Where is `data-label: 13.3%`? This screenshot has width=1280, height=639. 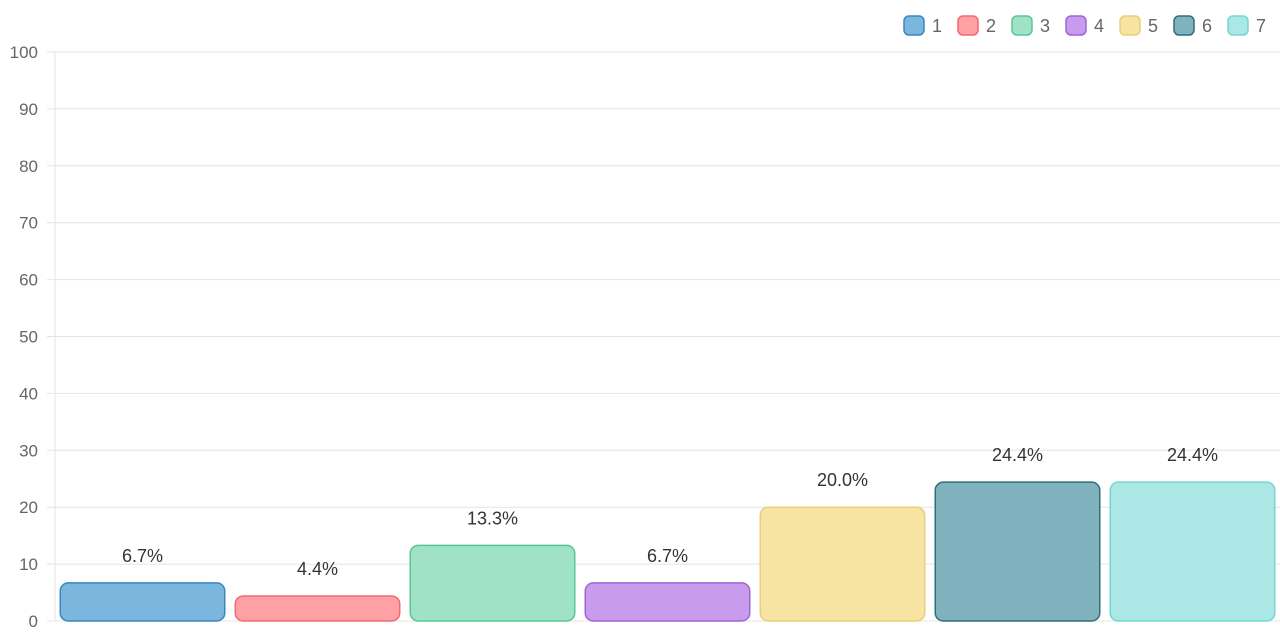 data-label: 13.3% is located at coordinates (492, 518).